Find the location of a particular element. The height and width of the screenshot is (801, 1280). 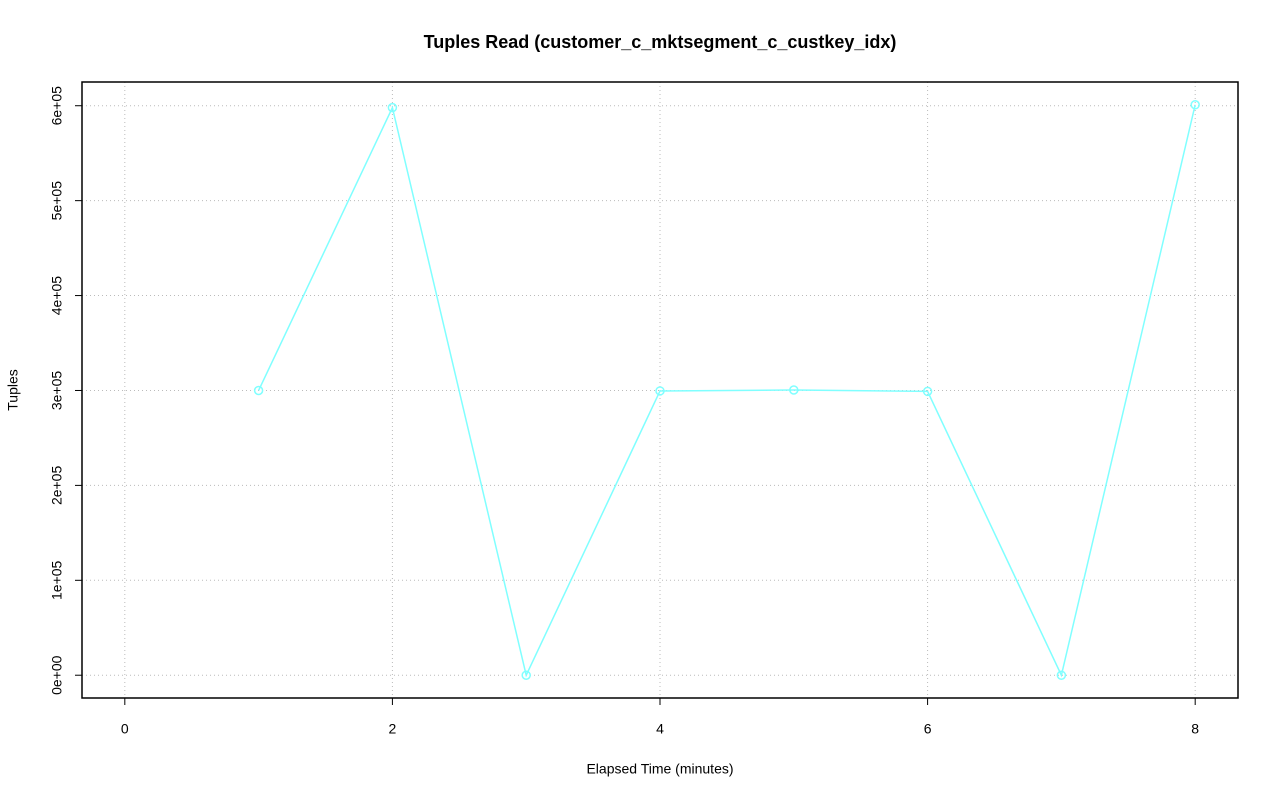

x-tick-label: 0 is located at coordinates (125, 729).